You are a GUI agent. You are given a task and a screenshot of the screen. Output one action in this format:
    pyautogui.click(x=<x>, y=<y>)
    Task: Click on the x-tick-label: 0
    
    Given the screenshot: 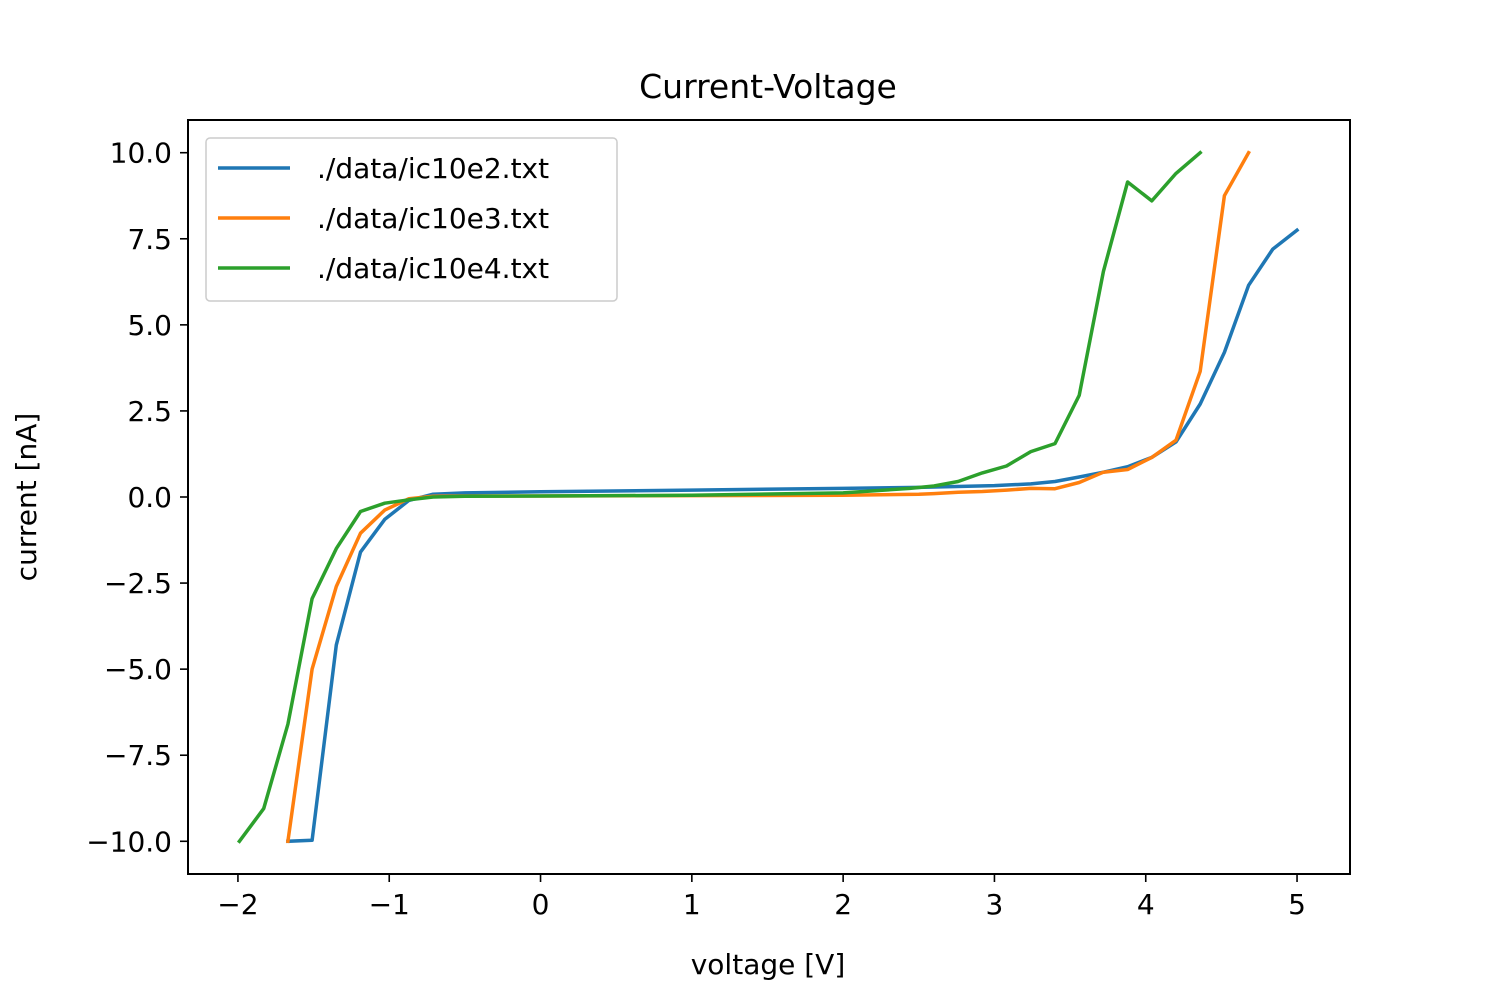 What is the action you would take?
    pyautogui.click(x=541, y=904)
    